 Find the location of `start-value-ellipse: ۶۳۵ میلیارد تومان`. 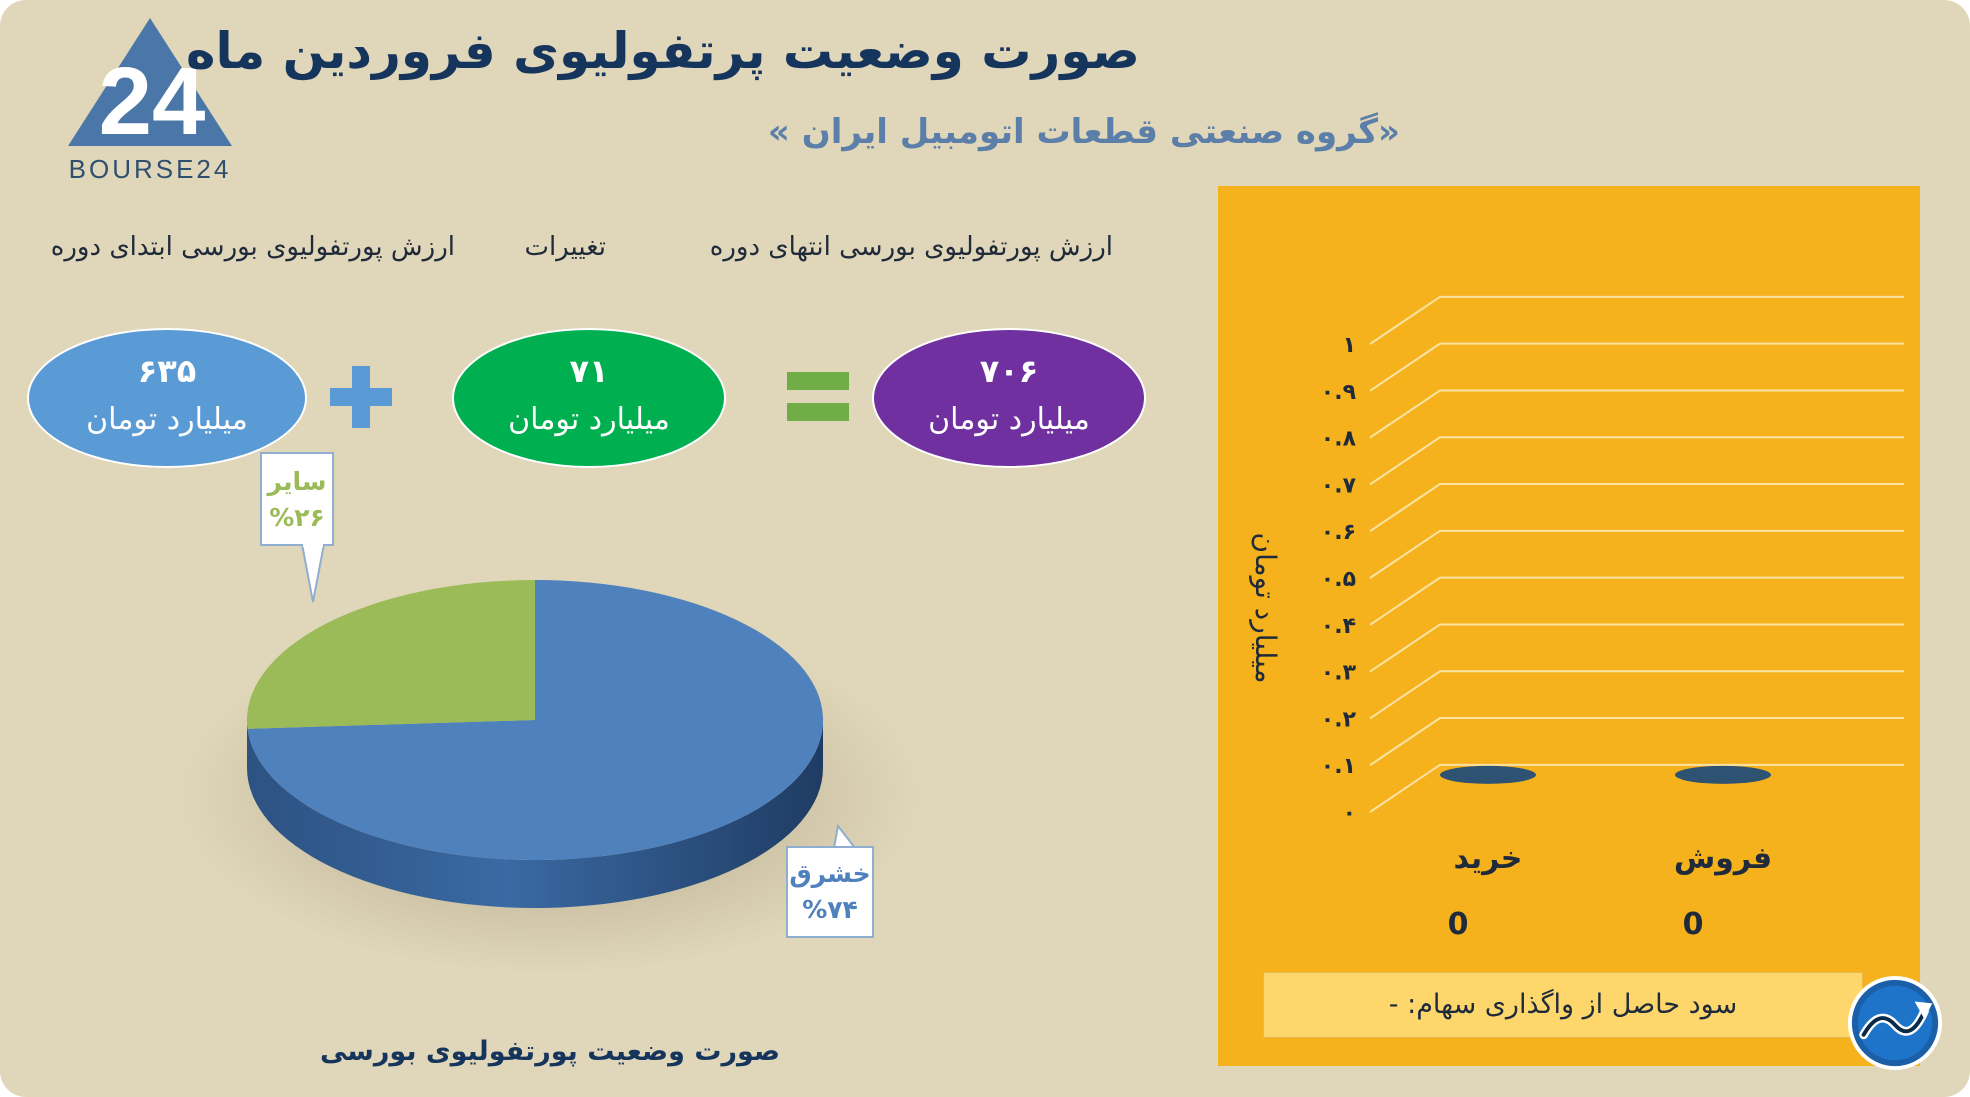

start-value-ellipse: ۶۳۵ میلیارد تومان is located at coordinates (167, 398).